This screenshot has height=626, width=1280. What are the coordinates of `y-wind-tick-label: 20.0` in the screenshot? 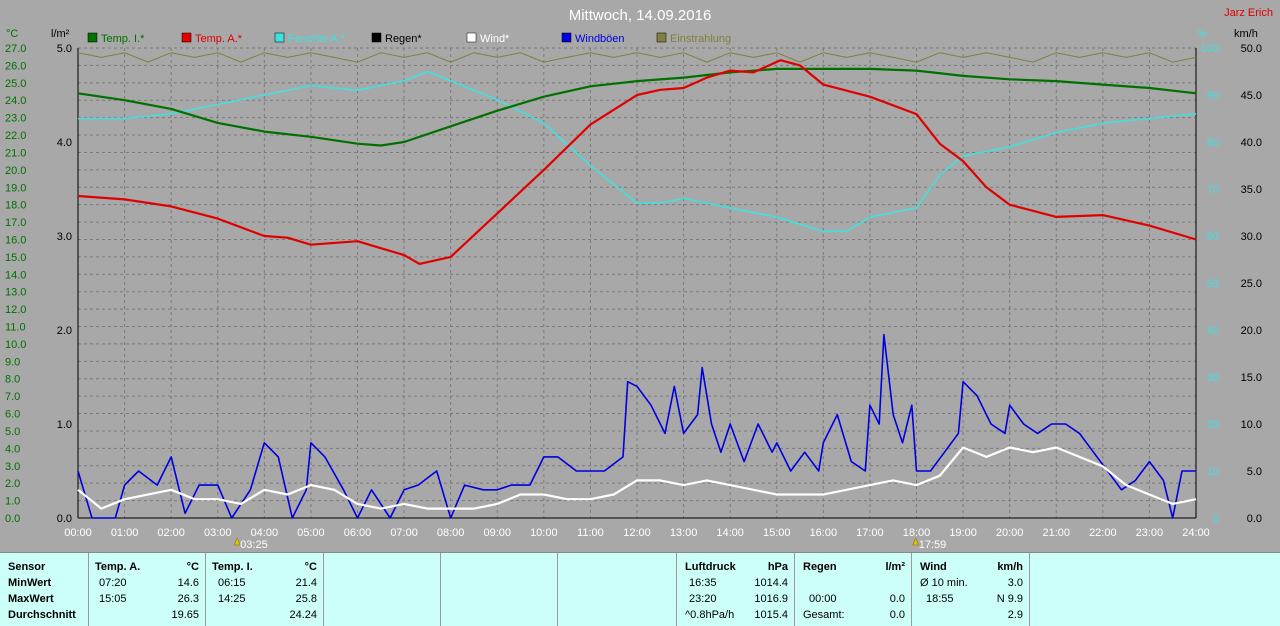 It's located at (1251, 331).